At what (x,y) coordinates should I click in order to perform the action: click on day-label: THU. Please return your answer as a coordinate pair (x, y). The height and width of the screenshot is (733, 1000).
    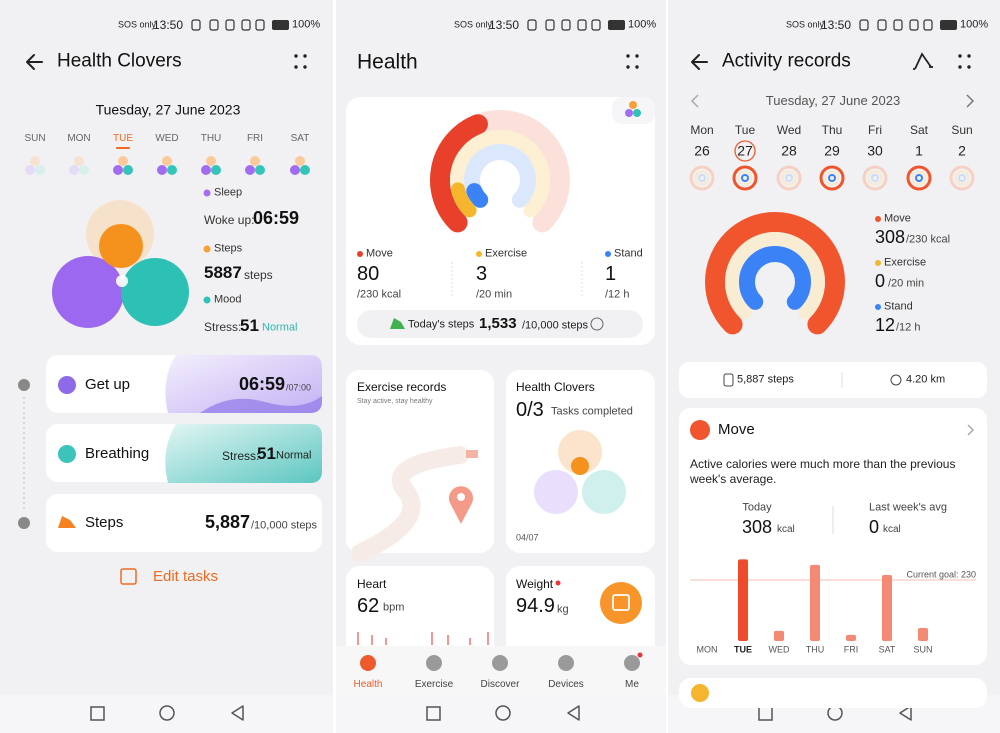
    Looking at the image, I should click on (211, 138).